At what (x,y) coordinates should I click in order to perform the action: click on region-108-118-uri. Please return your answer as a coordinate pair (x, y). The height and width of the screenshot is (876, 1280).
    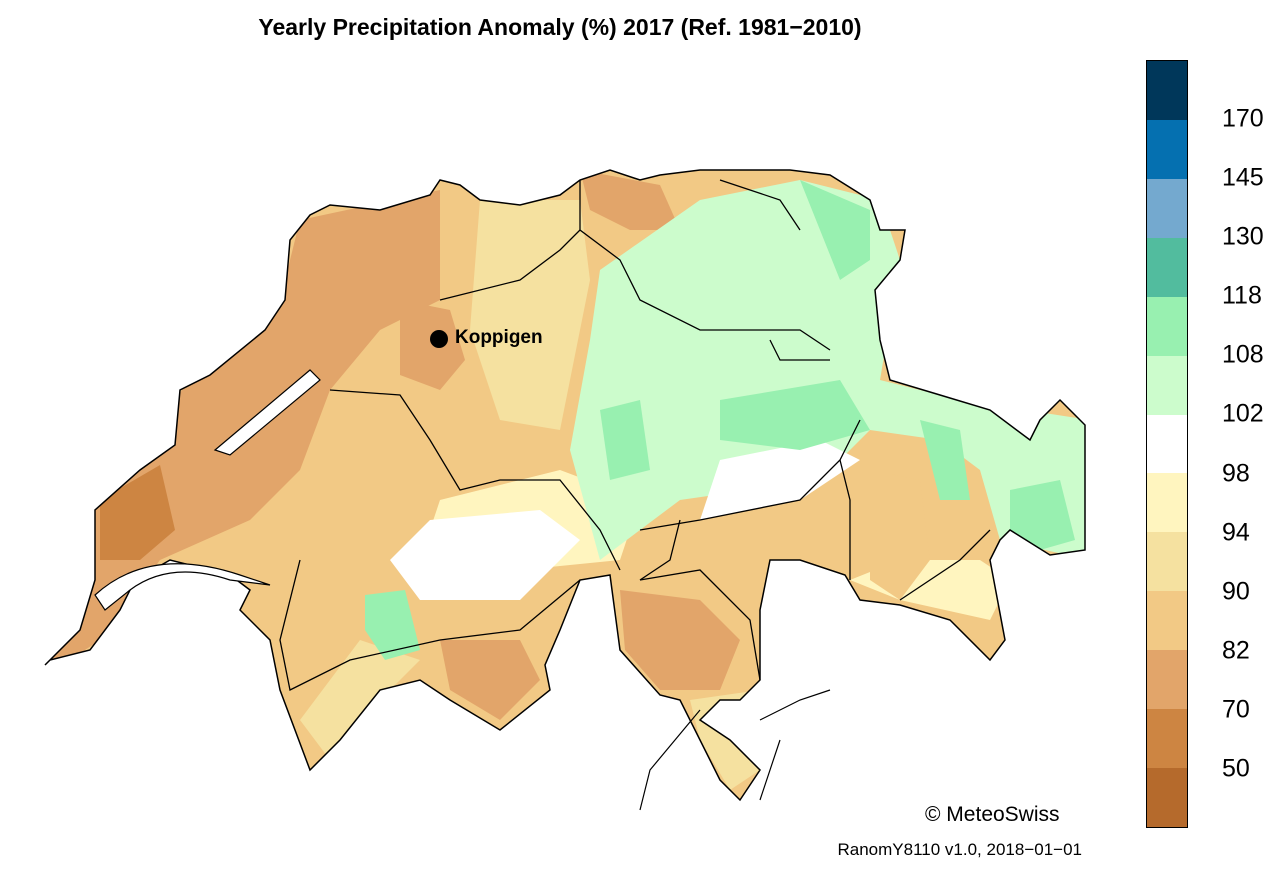
    Looking at the image, I should click on (625, 440).